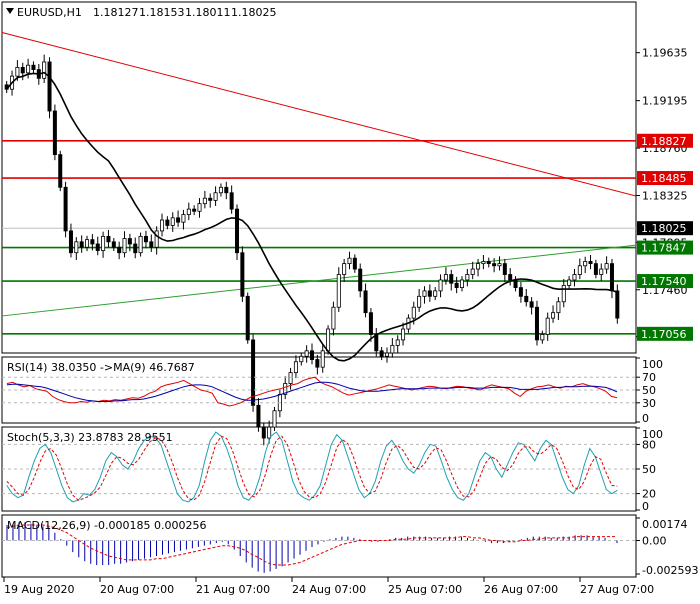 This screenshot has width=700, height=604. Describe the element at coordinates (319, 546) in the screenshot. I see `macd-panel` at that location.